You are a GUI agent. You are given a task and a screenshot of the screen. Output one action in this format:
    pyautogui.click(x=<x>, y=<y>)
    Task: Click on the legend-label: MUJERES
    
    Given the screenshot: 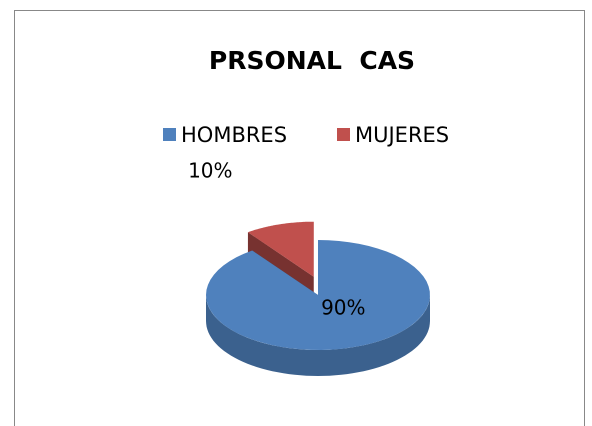 What is the action you would take?
    pyautogui.click(x=402, y=135)
    